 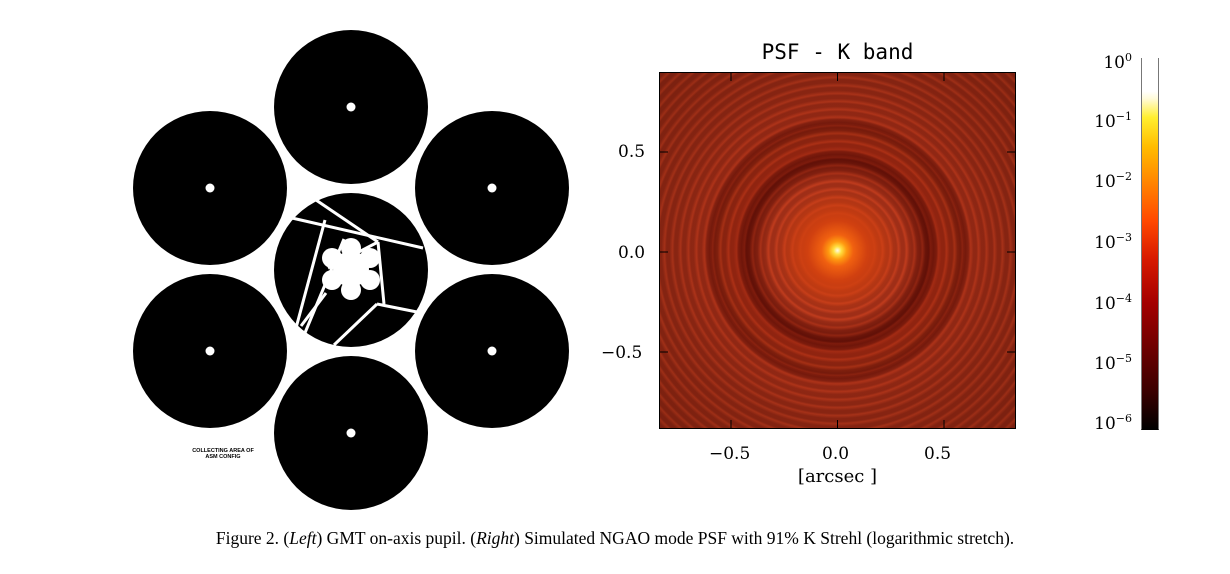 I want to click on central-obscuration, so click(x=351, y=269).